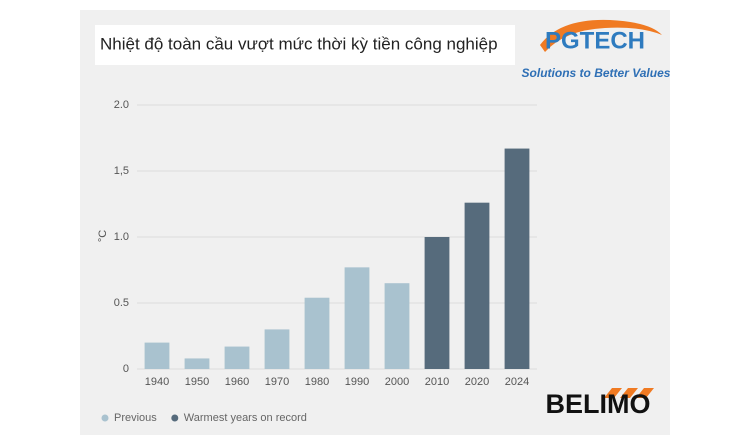 This screenshot has width=750, height=444. Describe the element at coordinates (437, 382) in the screenshot. I see `x-tick-label: 2010` at that location.